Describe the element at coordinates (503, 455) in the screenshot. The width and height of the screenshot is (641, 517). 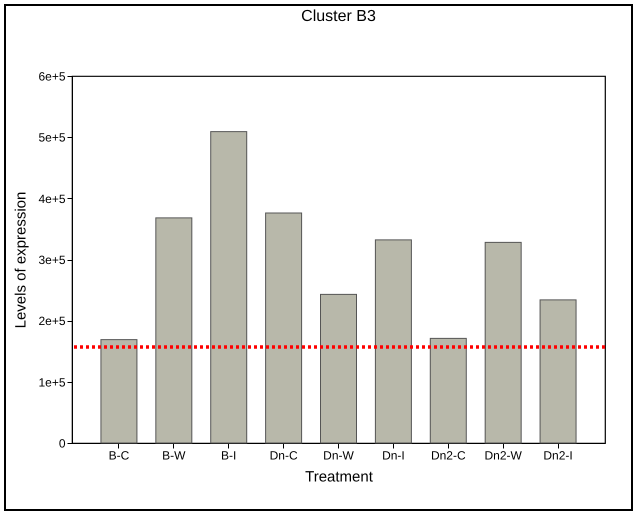
I see `x-tick-label: Dn2-W` at that location.